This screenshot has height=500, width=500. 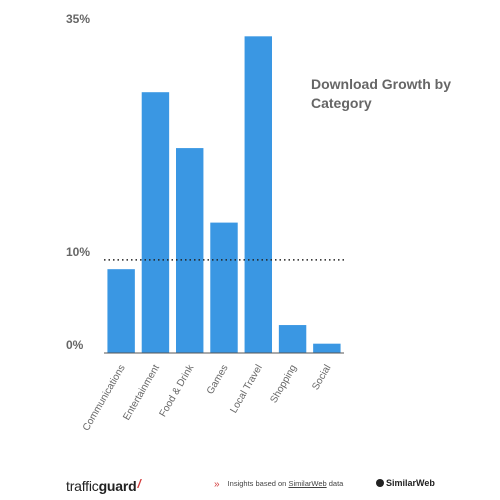 What do you see at coordinates (257, 483) in the screenshot?
I see `note-prefix: Insights based on` at bounding box center [257, 483].